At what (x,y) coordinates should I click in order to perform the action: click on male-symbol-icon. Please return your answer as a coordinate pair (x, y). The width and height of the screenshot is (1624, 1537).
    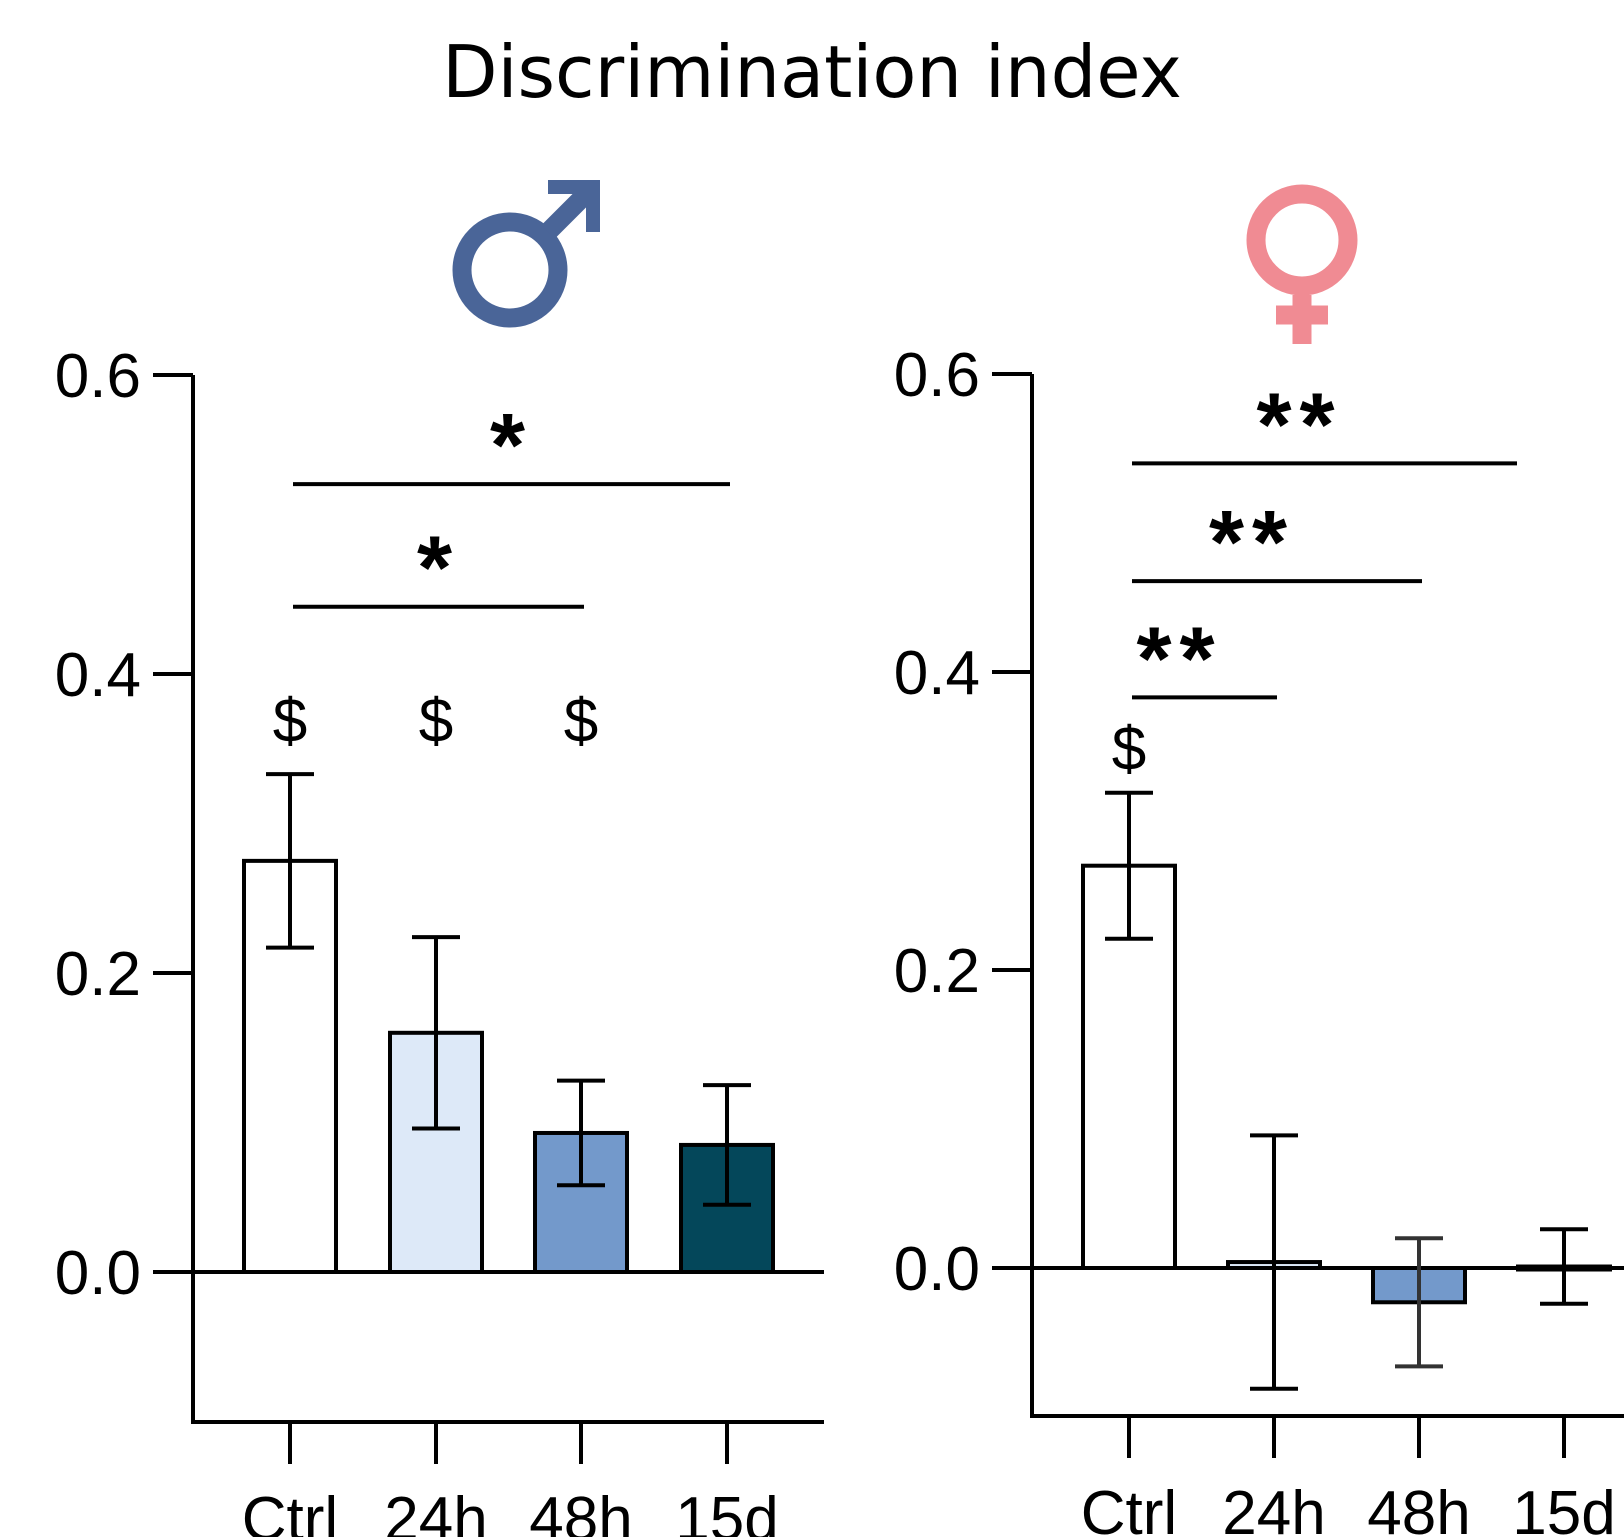
    Looking at the image, I should click on (510, 270).